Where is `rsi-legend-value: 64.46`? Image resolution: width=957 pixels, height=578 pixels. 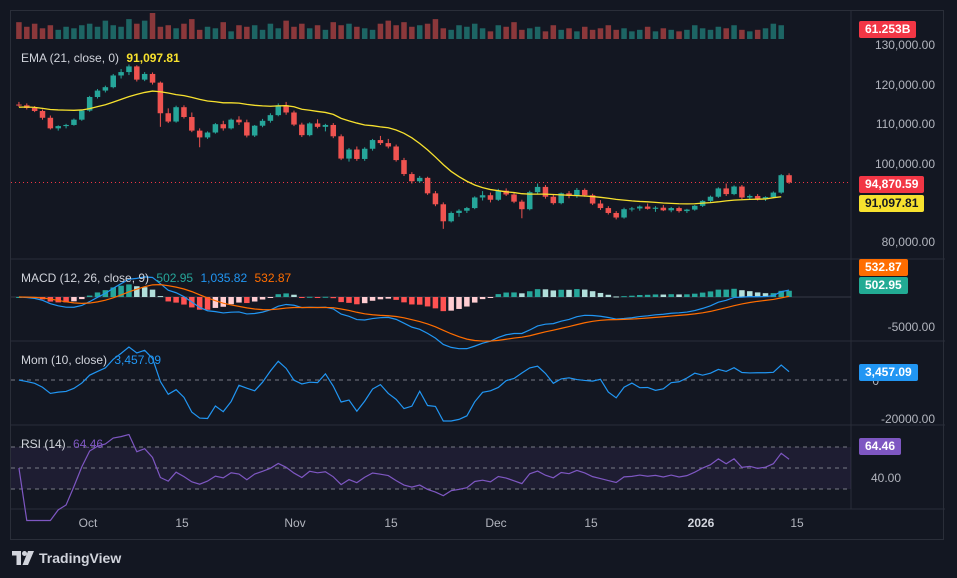 rsi-legend-value: 64.46 is located at coordinates (88, 444).